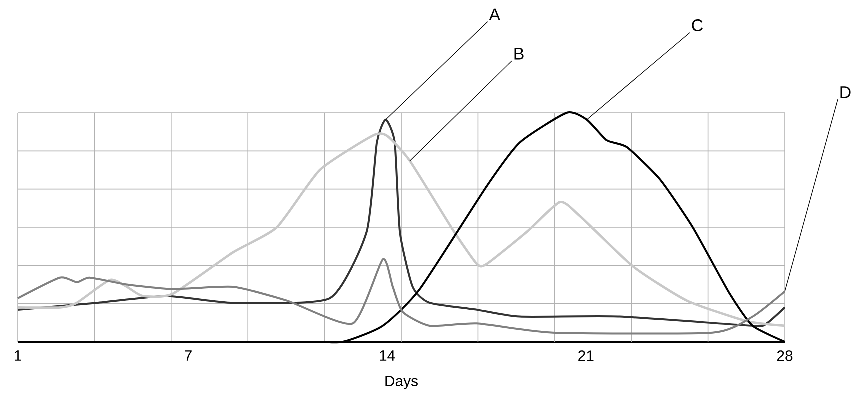 This screenshot has width=857, height=415. What do you see at coordinates (519, 54) in the screenshot?
I see `text: B` at bounding box center [519, 54].